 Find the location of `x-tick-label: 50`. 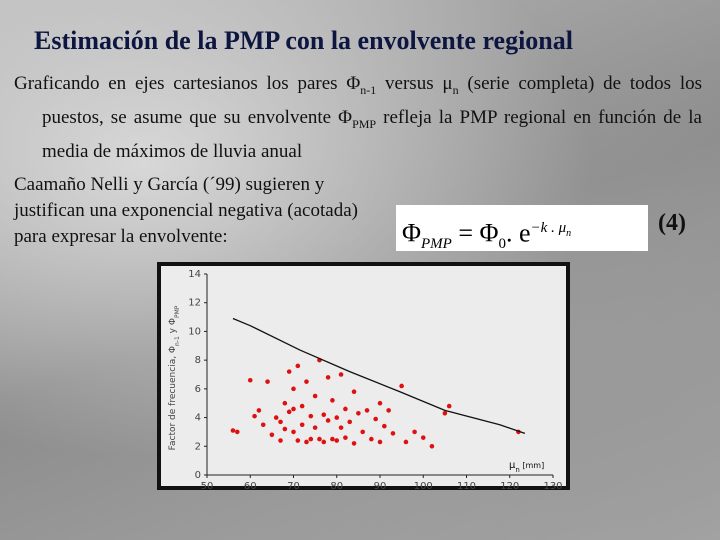

x-tick-label: 50 is located at coordinates (207, 485).